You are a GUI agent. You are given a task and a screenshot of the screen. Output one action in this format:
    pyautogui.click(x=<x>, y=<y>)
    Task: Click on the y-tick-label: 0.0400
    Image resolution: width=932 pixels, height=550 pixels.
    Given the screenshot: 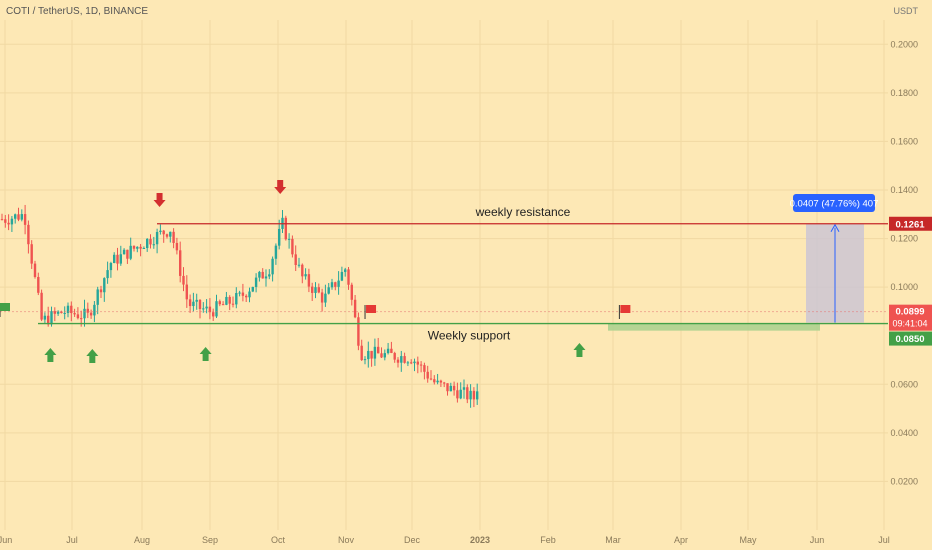 What is the action you would take?
    pyautogui.click(x=904, y=433)
    